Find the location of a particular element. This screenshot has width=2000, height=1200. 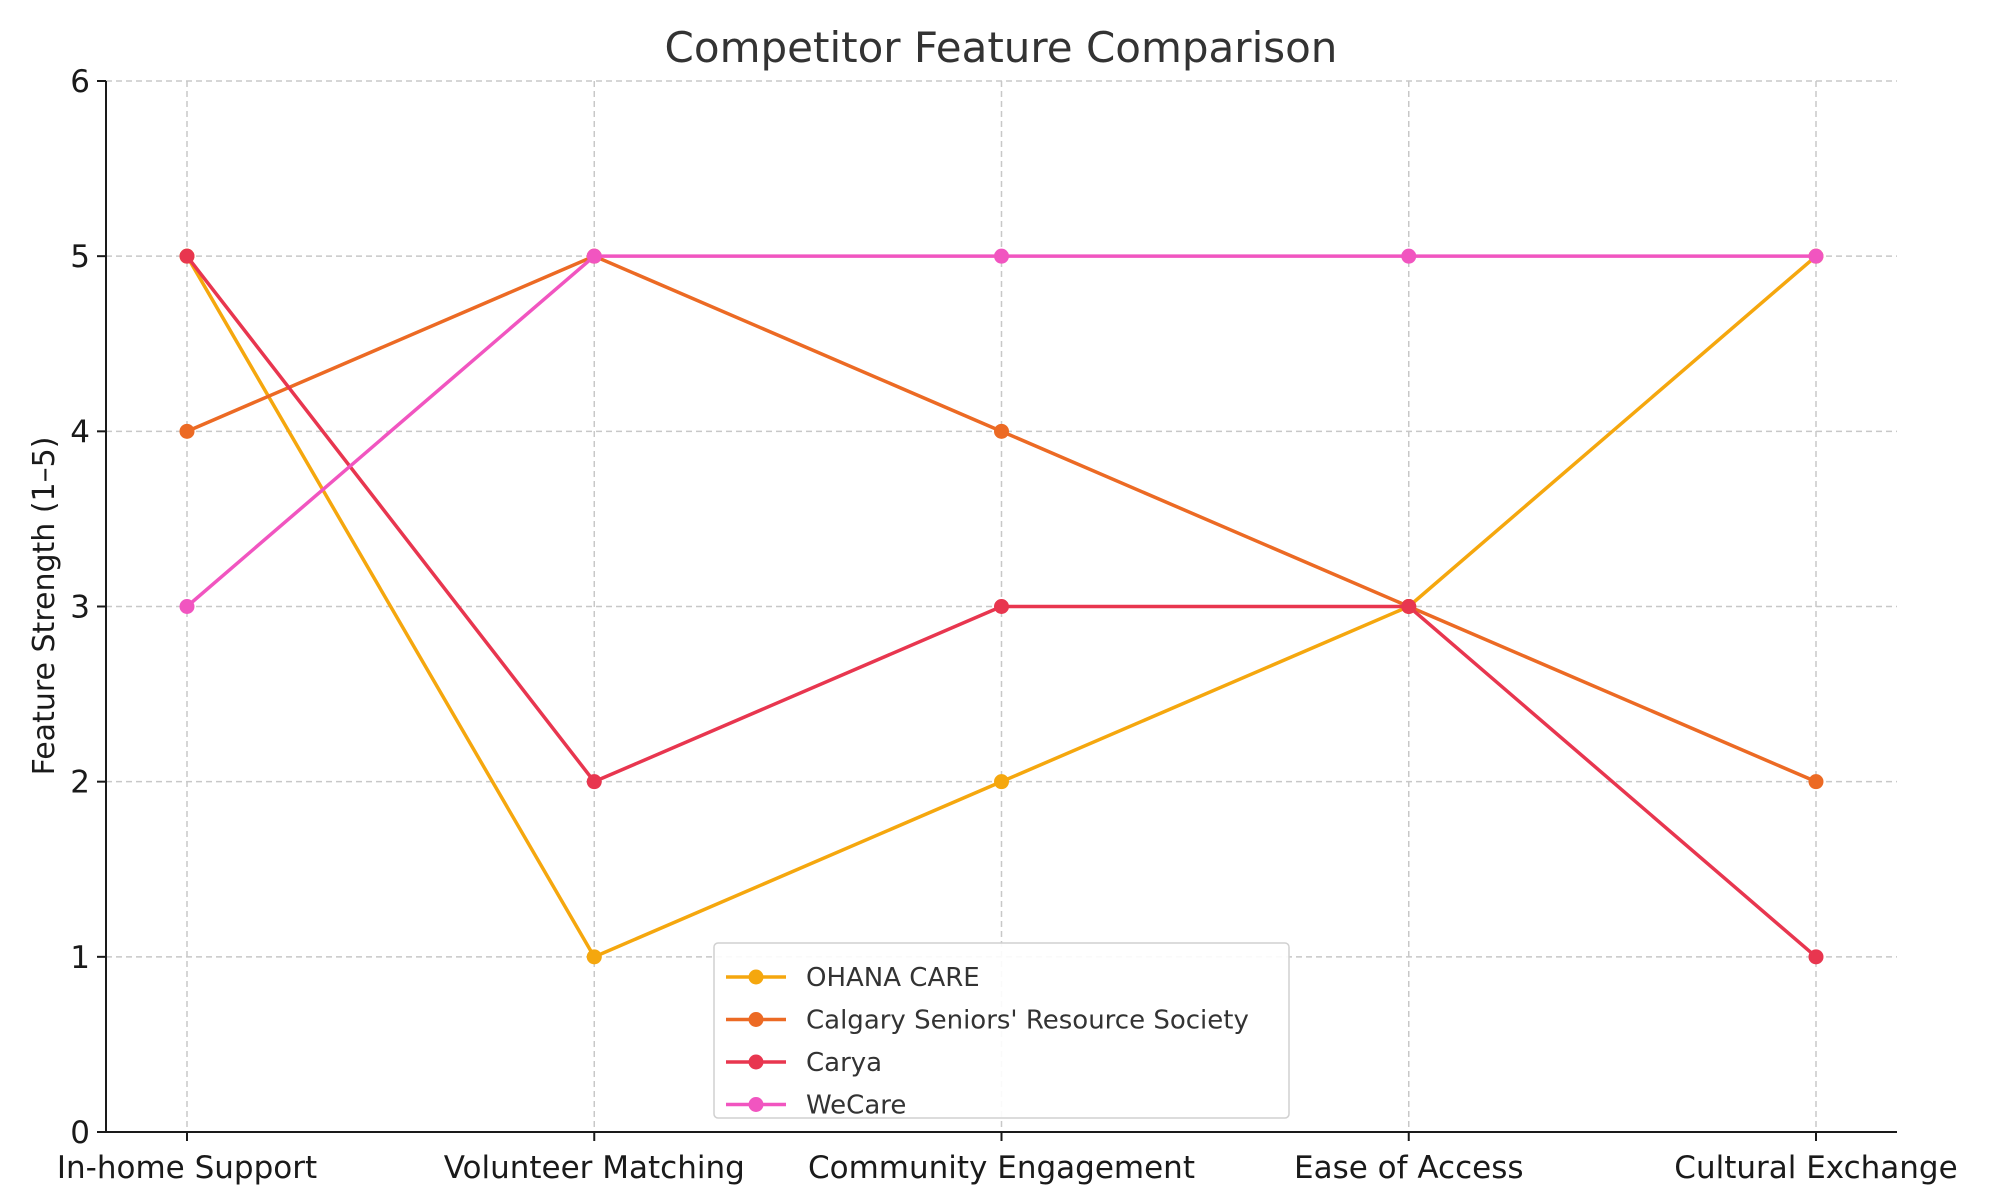

legend-label: OHANA CARE is located at coordinates (893, 978).